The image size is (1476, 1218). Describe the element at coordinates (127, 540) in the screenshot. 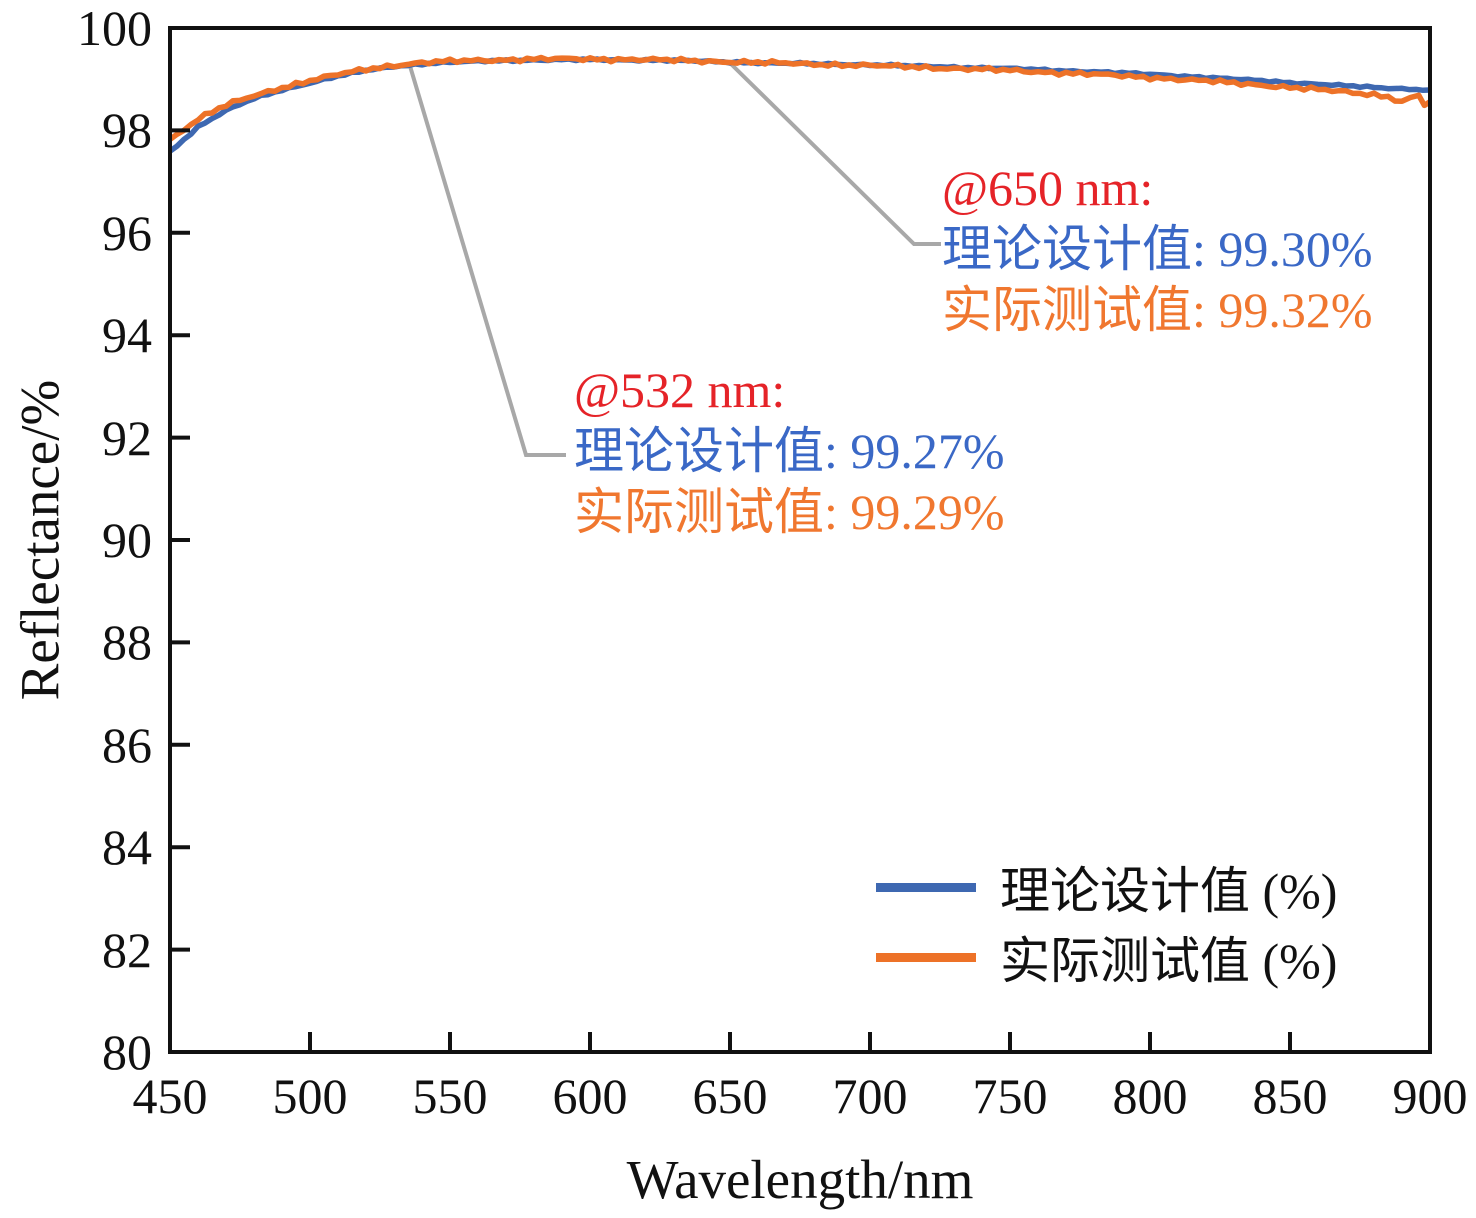

I see `y-tick-label: 90` at that location.